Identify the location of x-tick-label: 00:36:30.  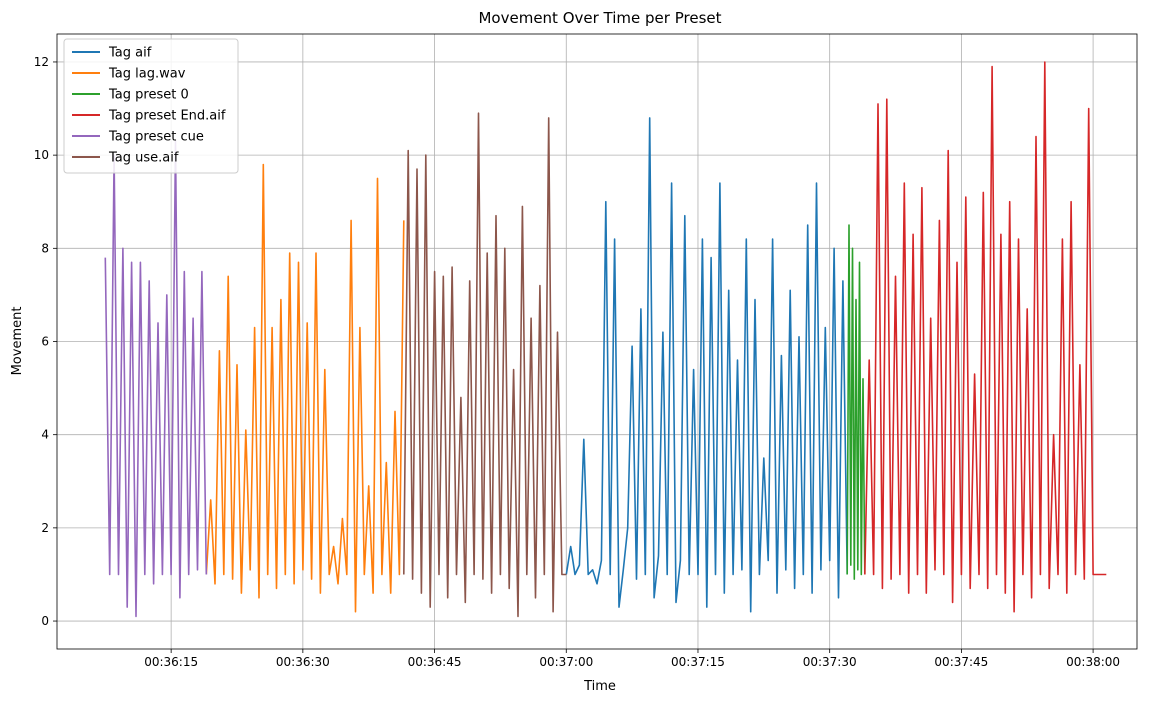
(303, 662).